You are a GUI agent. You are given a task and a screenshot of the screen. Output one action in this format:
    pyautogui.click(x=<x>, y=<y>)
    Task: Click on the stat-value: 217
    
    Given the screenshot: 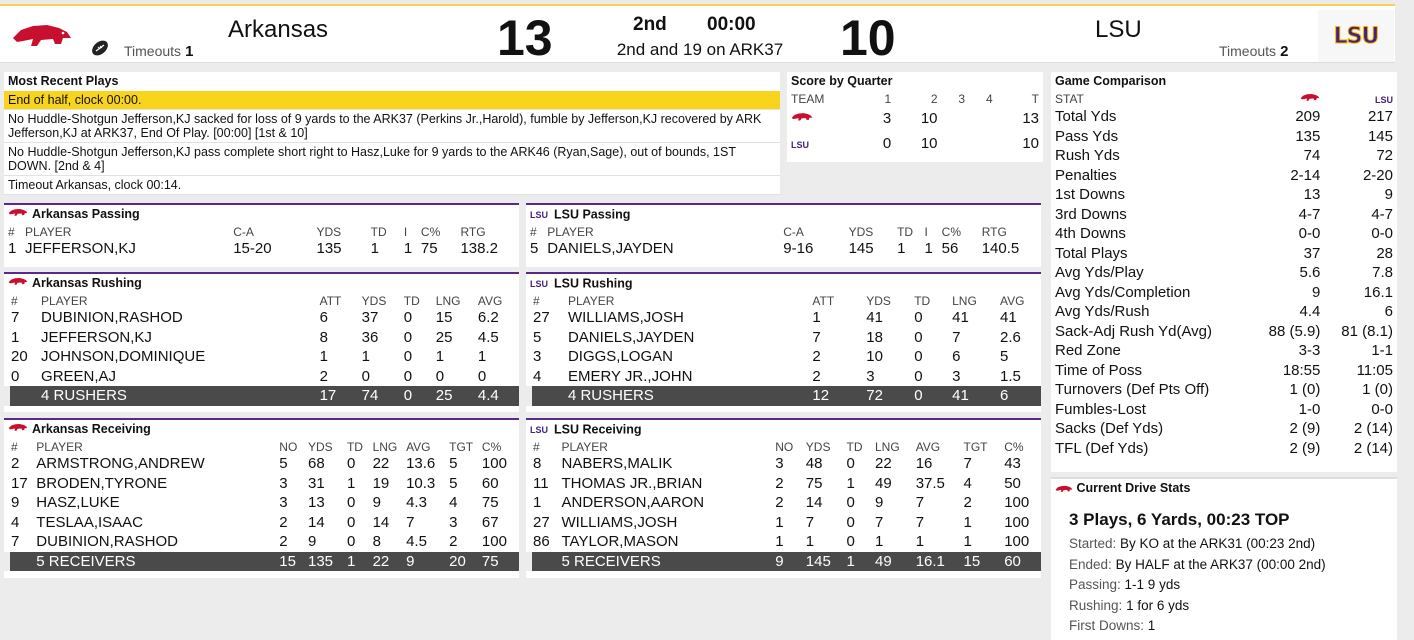 What is the action you would take?
    pyautogui.click(x=1380, y=117)
    